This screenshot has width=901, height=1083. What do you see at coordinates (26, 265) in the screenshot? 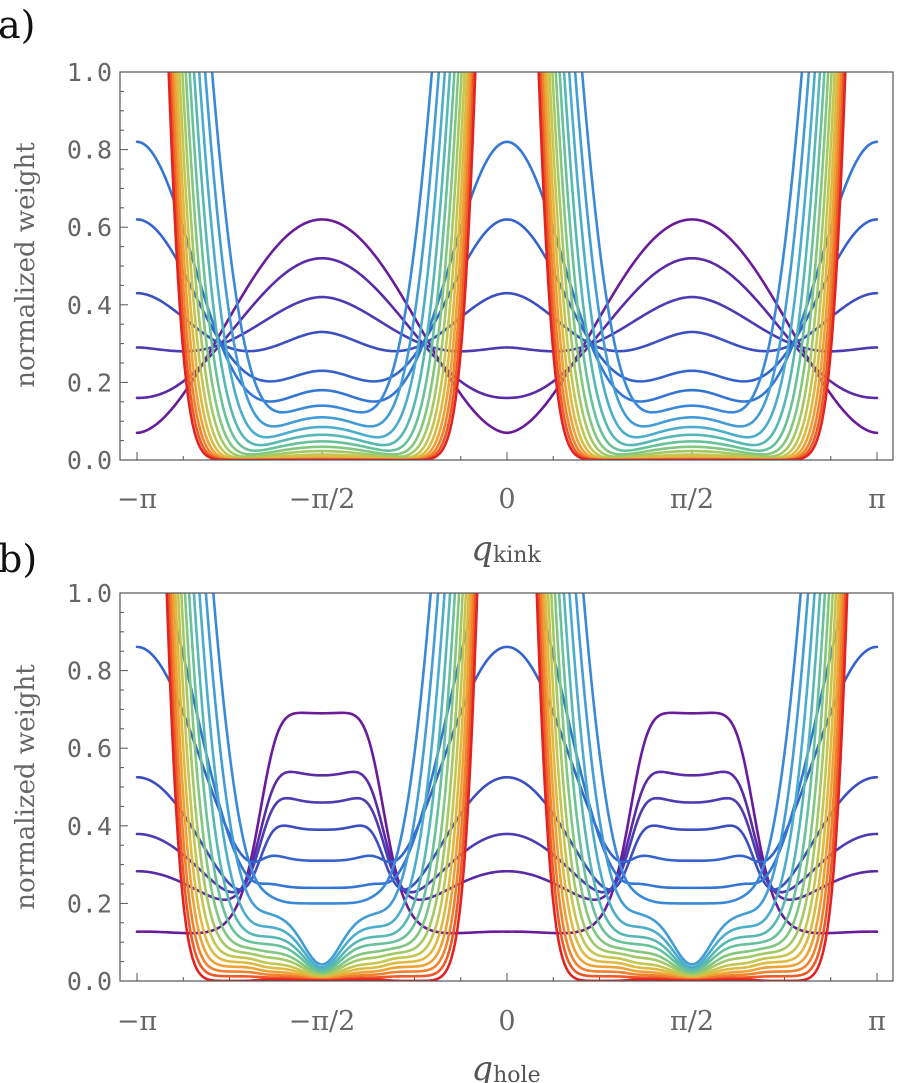
I see `panel-a-y-axis-title: normalized weight` at bounding box center [26, 265].